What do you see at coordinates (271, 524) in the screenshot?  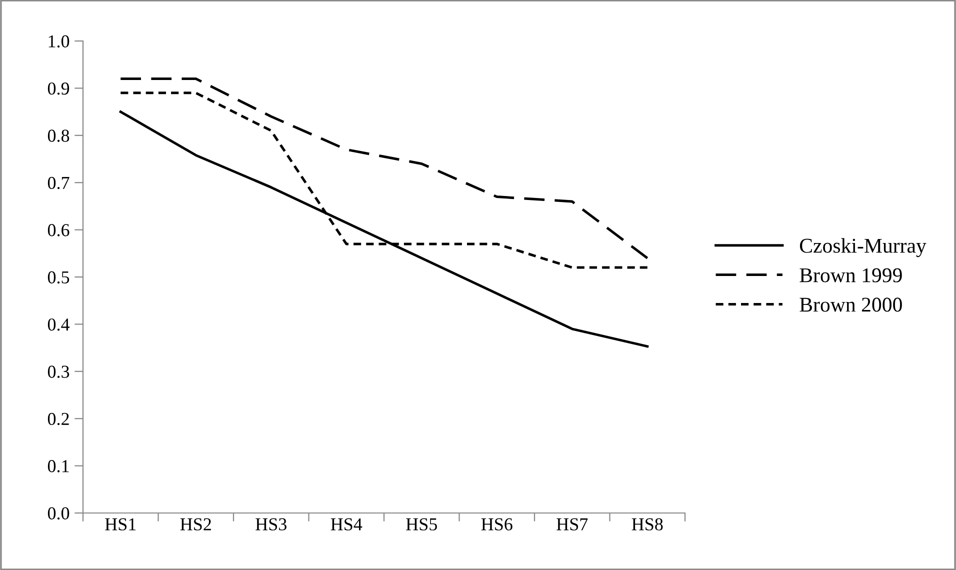 I see `x-tick-label: HS3` at bounding box center [271, 524].